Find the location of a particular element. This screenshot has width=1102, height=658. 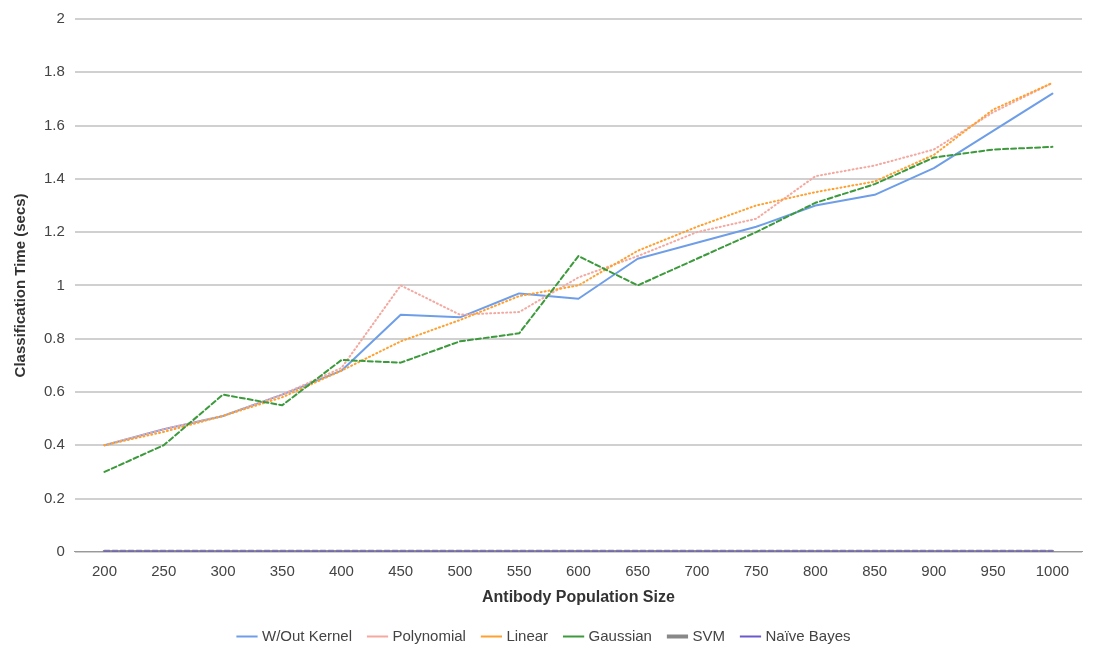

x-tick-label: 250 is located at coordinates (164, 570).